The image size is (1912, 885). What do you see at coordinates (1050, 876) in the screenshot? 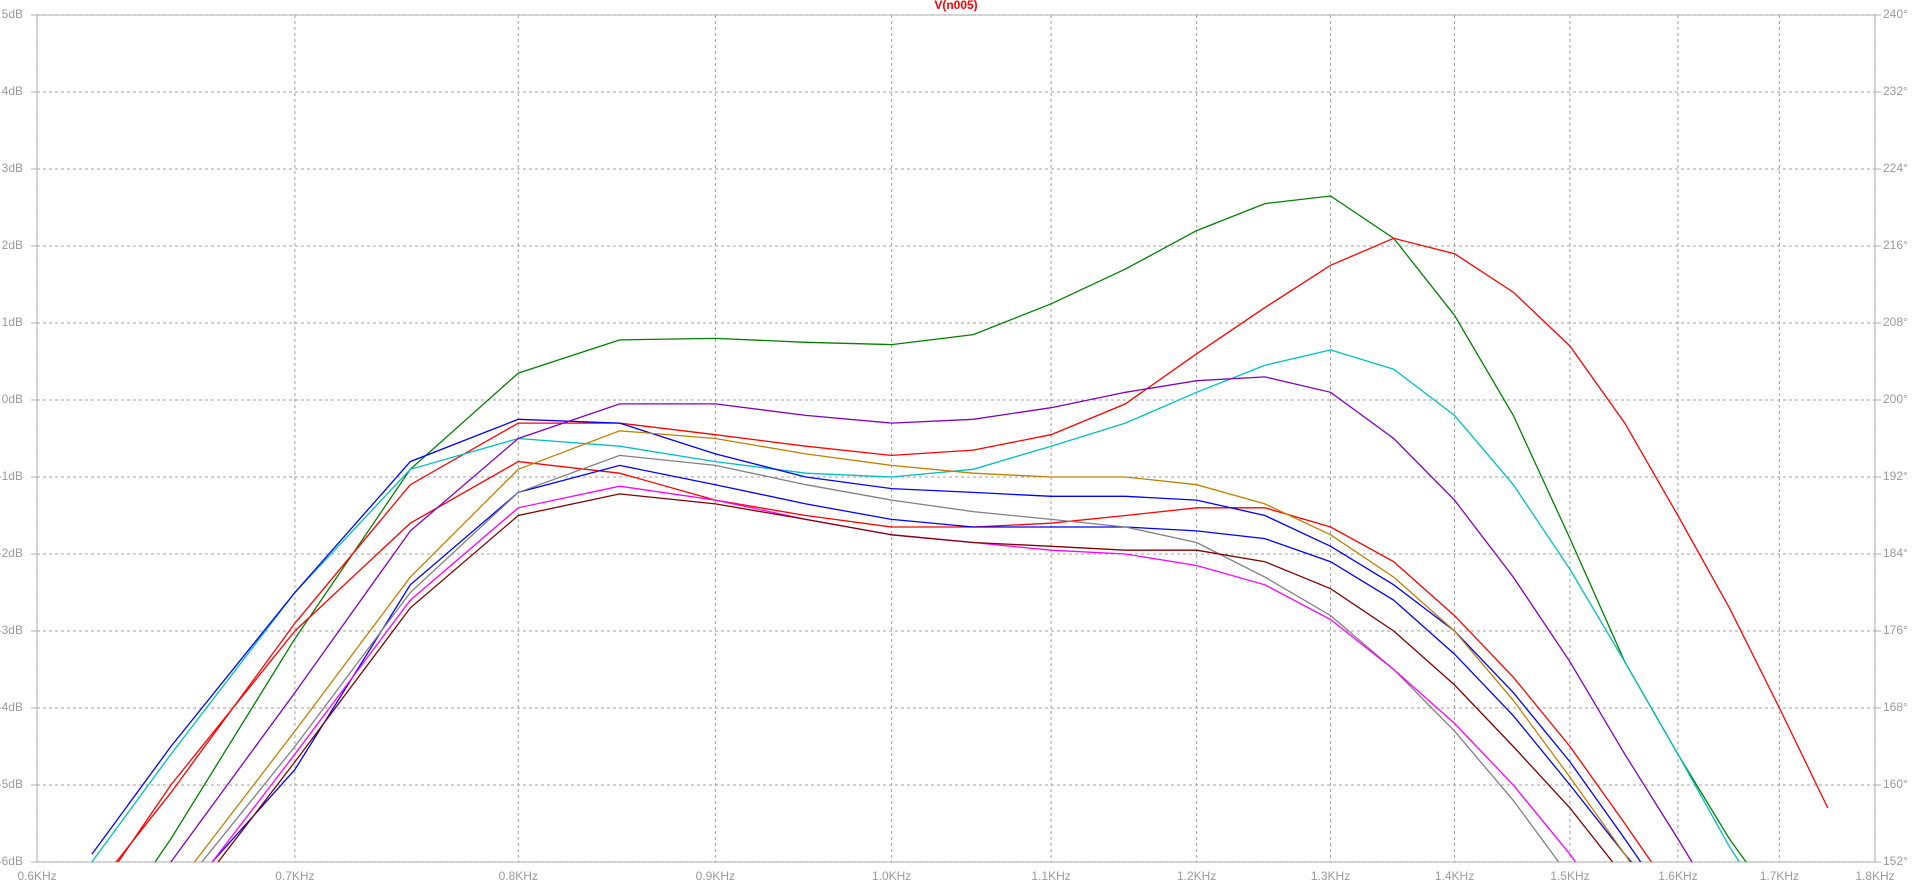
I see `x-tick-label: 1.1KHz` at bounding box center [1050, 876].